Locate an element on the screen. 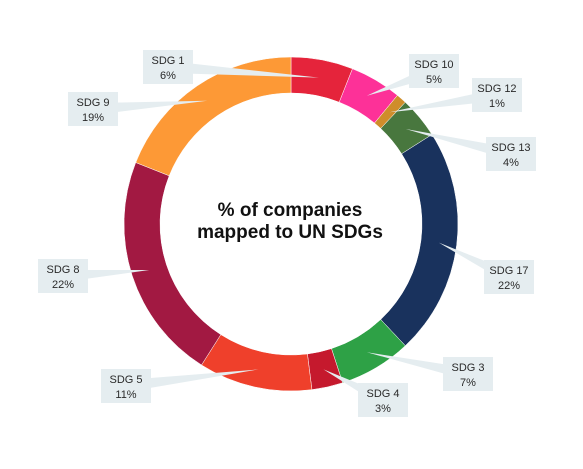 The image size is (583, 469). label-sdg-12: SDG 12 1% is located at coordinates (455, 95).